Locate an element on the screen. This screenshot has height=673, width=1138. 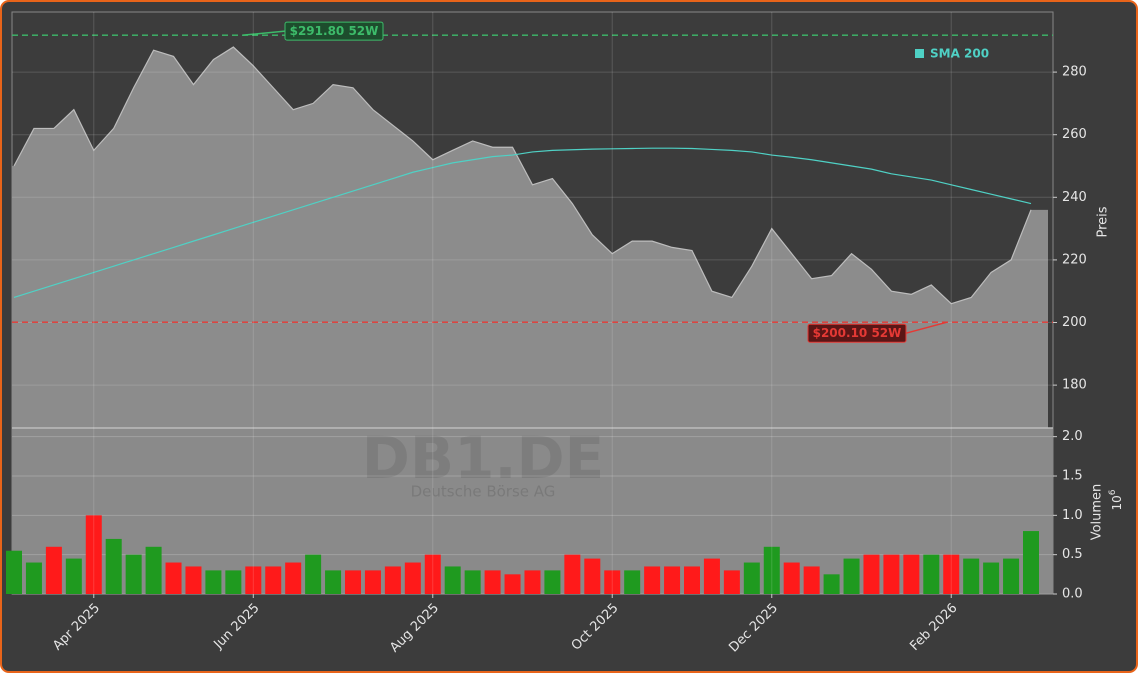
y-tick-label: 0.0 is located at coordinates (1072, 594).